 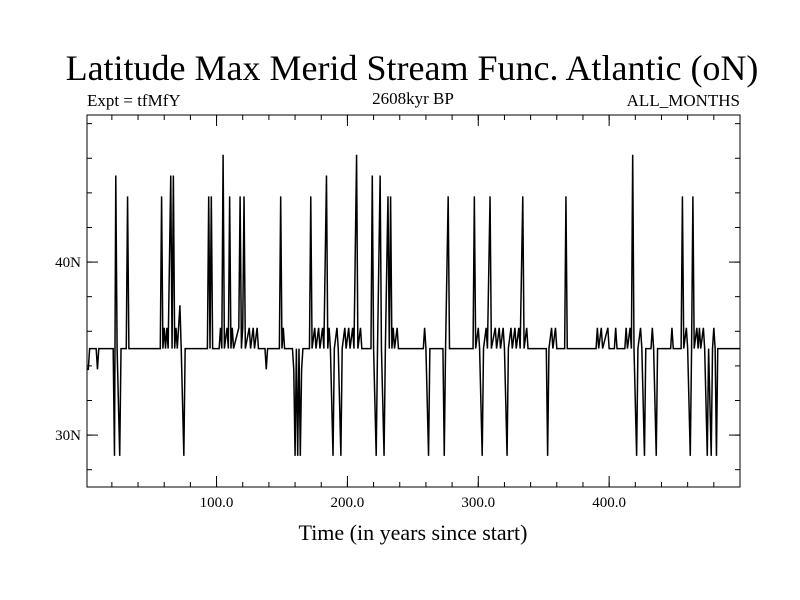 What do you see at coordinates (413, 98) in the screenshot?
I see `period-label: 2608kyr BP` at bounding box center [413, 98].